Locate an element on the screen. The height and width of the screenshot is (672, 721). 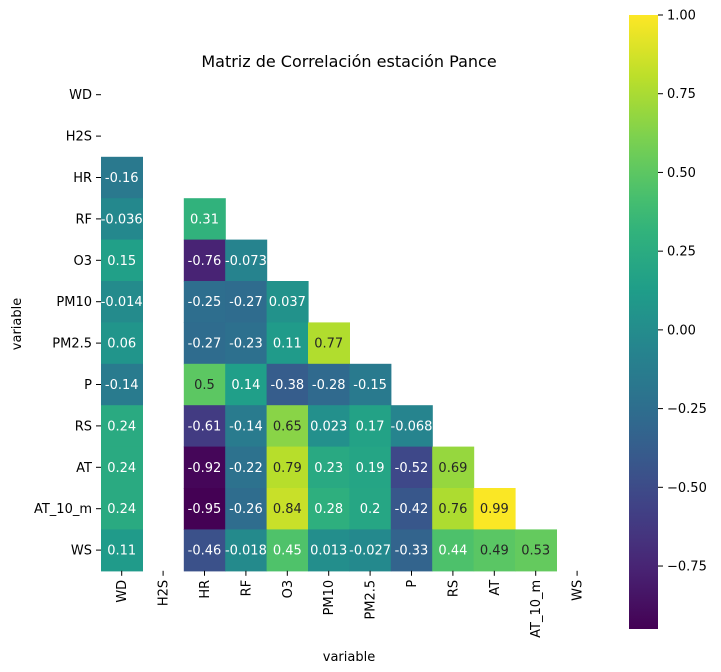
cell-value-label: 0.2 is located at coordinates (370, 509).